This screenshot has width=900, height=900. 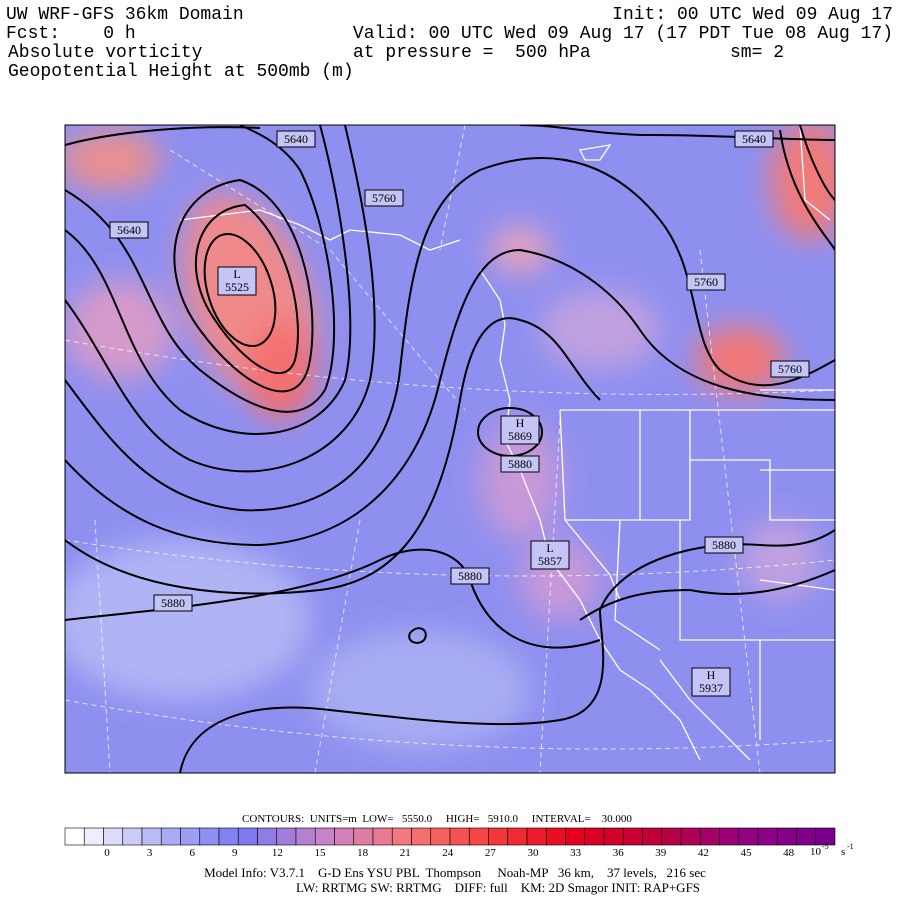 What do you see at coordinates (472, 53) in the screenshot?
I see `pressure-level: at pressure = 500 hPa` at bounding box center [472, 53].